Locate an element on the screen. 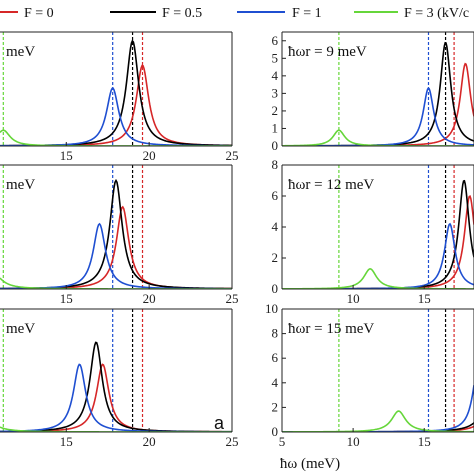  x-axis-title: ħω (meV) is located at coordinates (310, 464).